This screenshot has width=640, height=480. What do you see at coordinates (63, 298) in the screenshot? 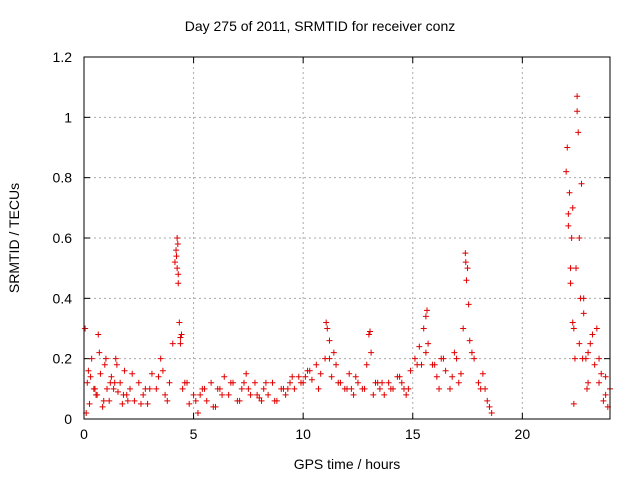
I see `y-tick-label: 0.4` at bounding box center [63, 298].